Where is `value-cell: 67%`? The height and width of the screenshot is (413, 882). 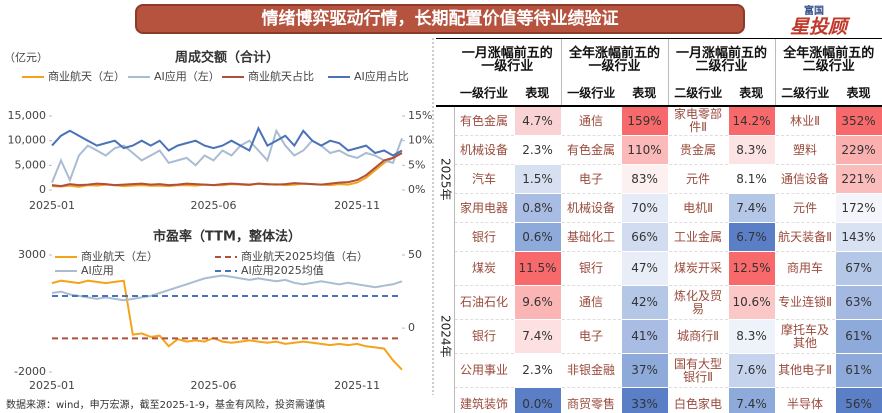 value-cell: 67% is located at coordinates (858, 268).